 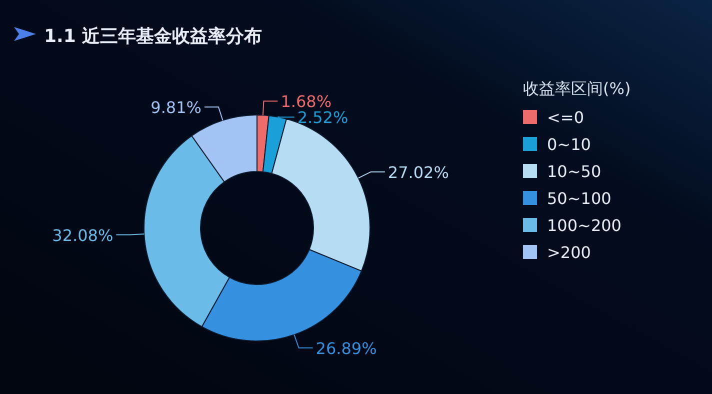 I want to click on legend-title: 收益率区间(%), so click(x=577, y=88).